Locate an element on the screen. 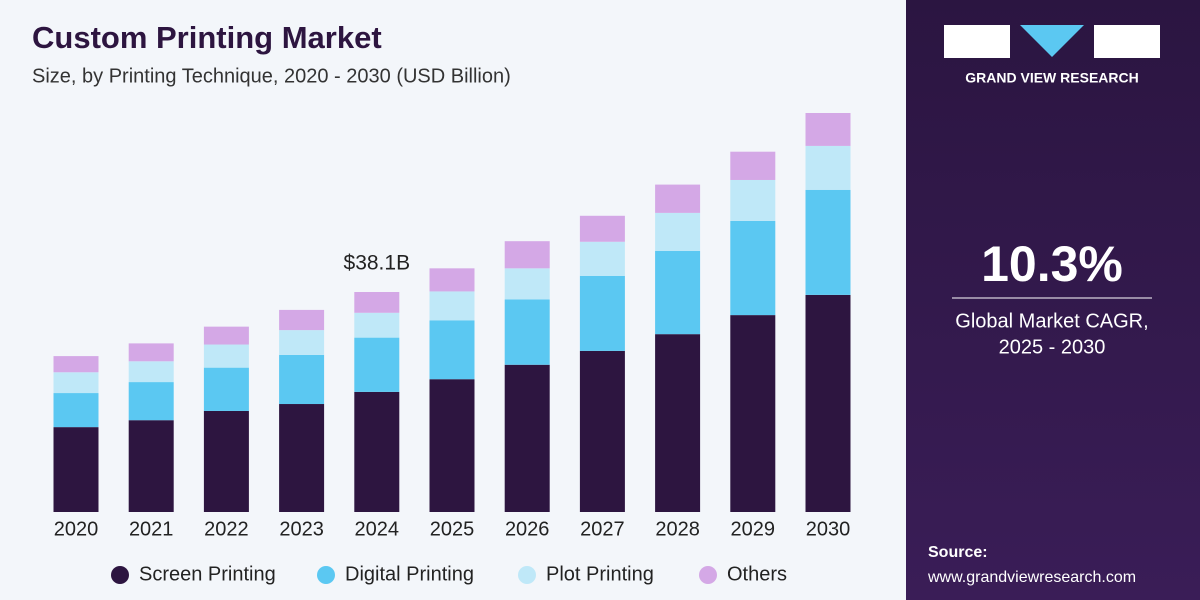 The height and width of the screenshot is (600, 1200). chart-title: Custom Printing Market is located at coordinates (207, 37).